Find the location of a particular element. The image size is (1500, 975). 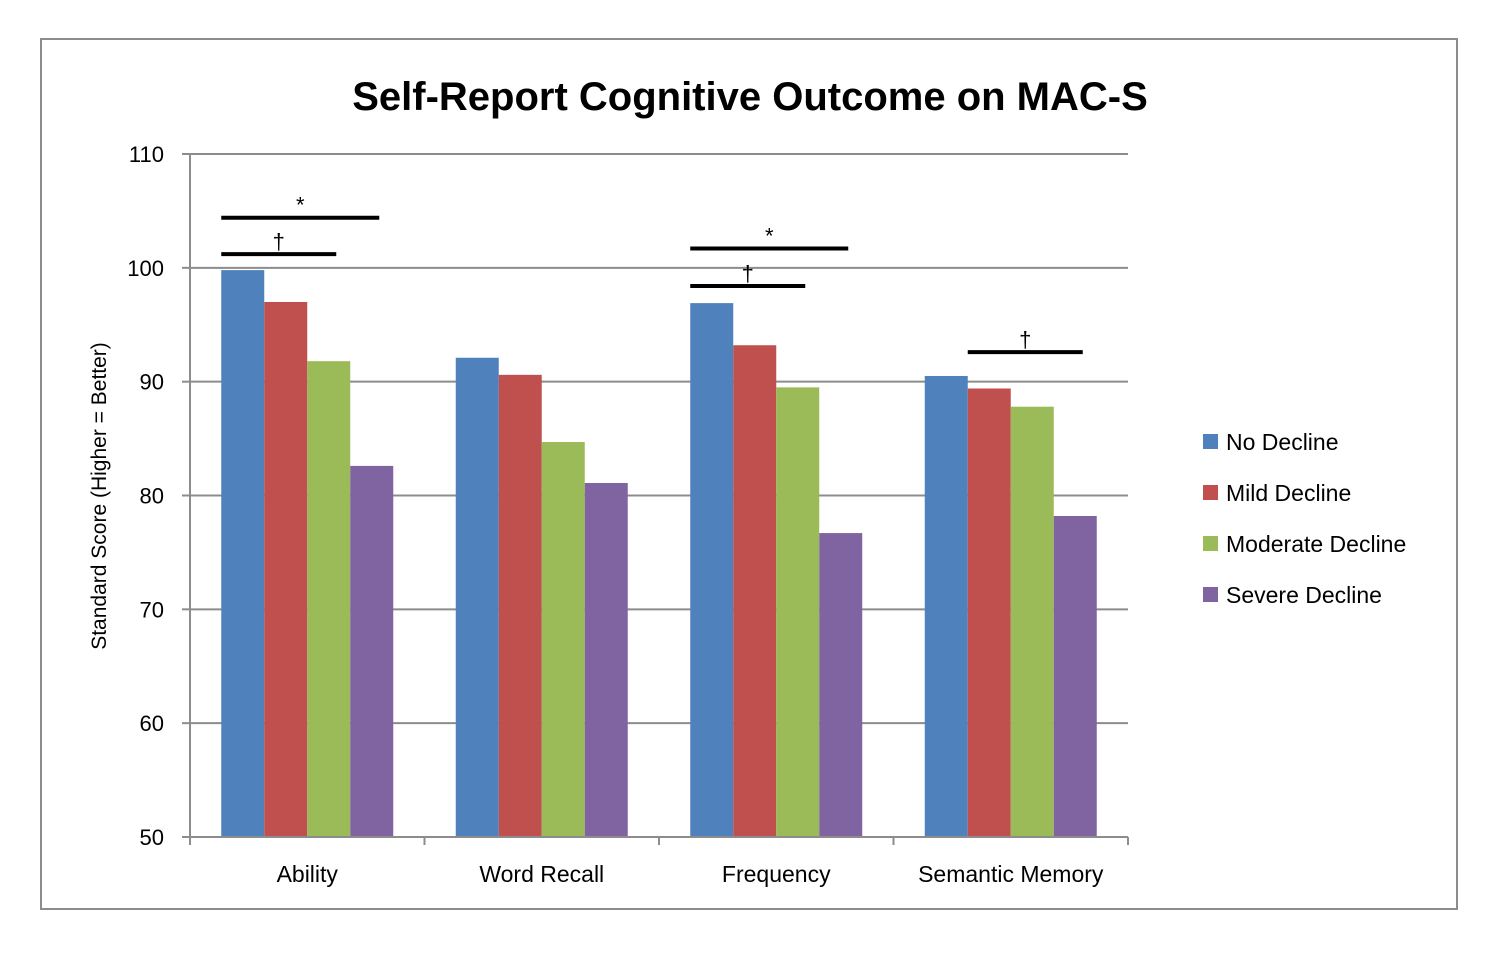

y-tick-label: 50 is located at coordinates (152, 837).